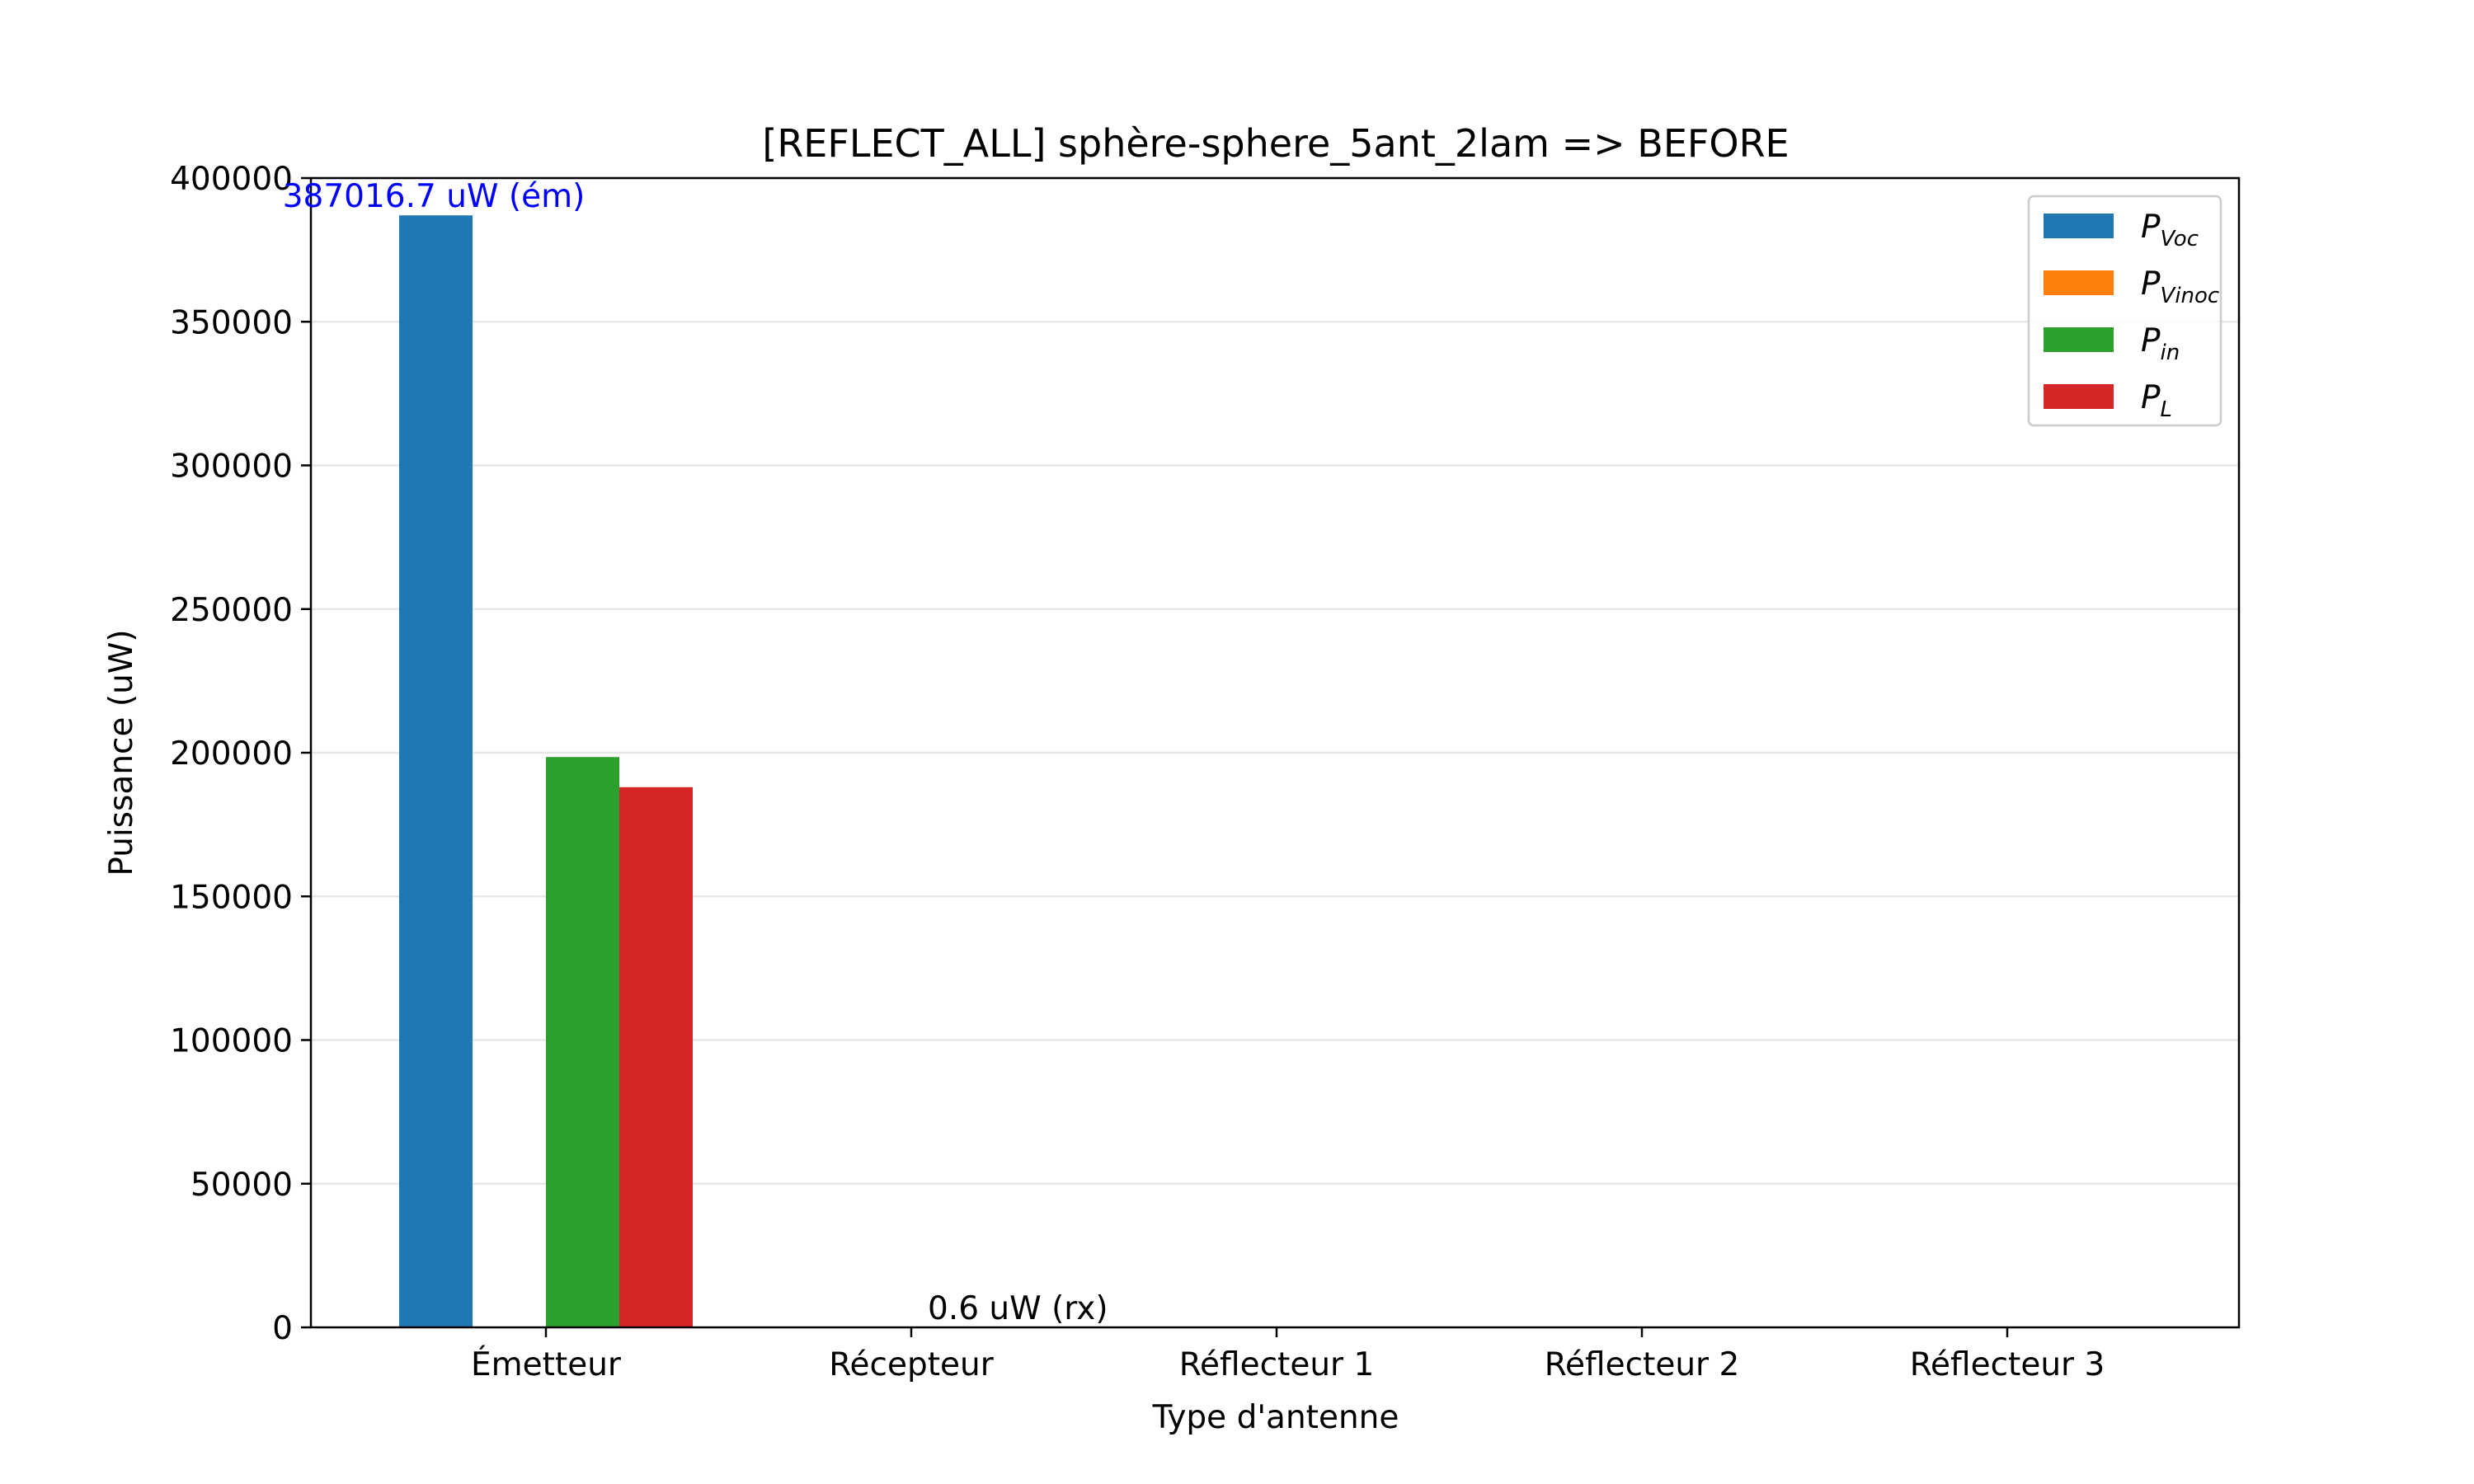 This screenshot has height=1484, width=2474. Describe the element at coordinates (2007, 1364) in the screenshot. I see `x-tick-label-4: Réflecteur 3` at that location.